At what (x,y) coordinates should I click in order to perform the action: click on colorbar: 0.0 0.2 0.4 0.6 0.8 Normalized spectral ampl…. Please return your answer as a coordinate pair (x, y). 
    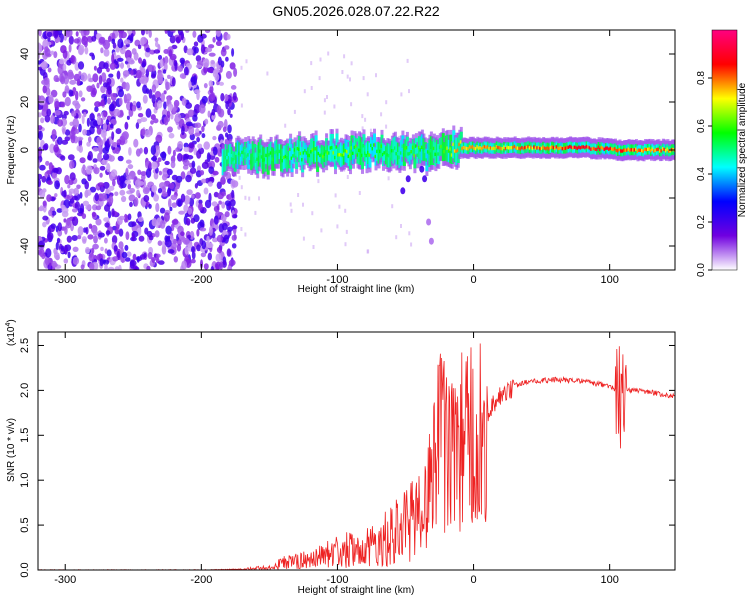
    Looking at the image, I should click on (722, 153).